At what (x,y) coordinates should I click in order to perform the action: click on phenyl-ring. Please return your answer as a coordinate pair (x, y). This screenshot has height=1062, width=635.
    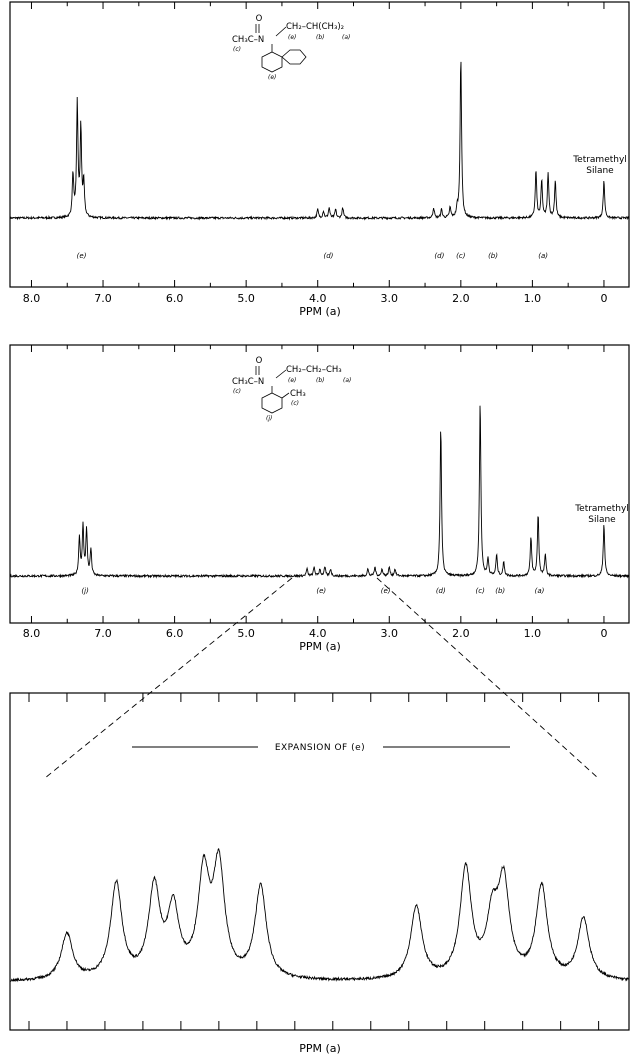
    Looking at the image, I should click on (294, 57).